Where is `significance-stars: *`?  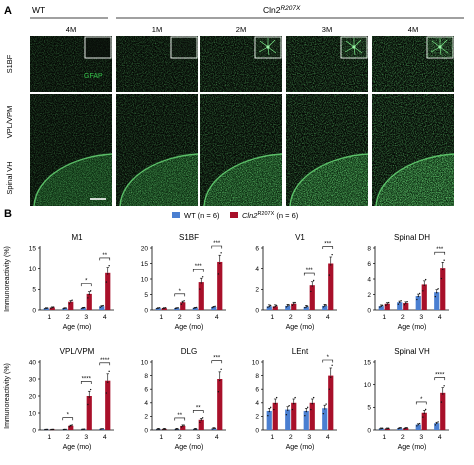
significance-stars: * is located at coordinates (68, 416).